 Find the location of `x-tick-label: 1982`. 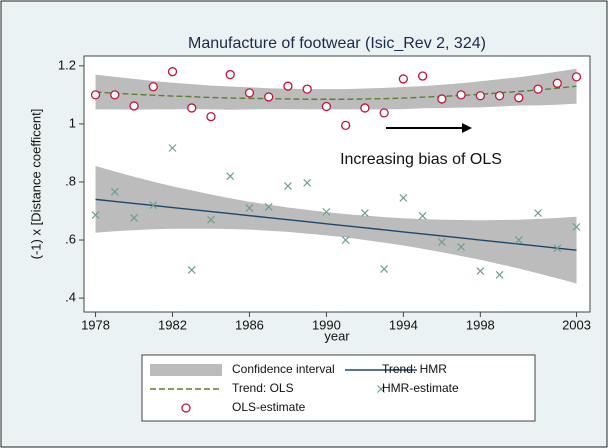

x-tick-label: 1982 is located at coordinates (172, 324).